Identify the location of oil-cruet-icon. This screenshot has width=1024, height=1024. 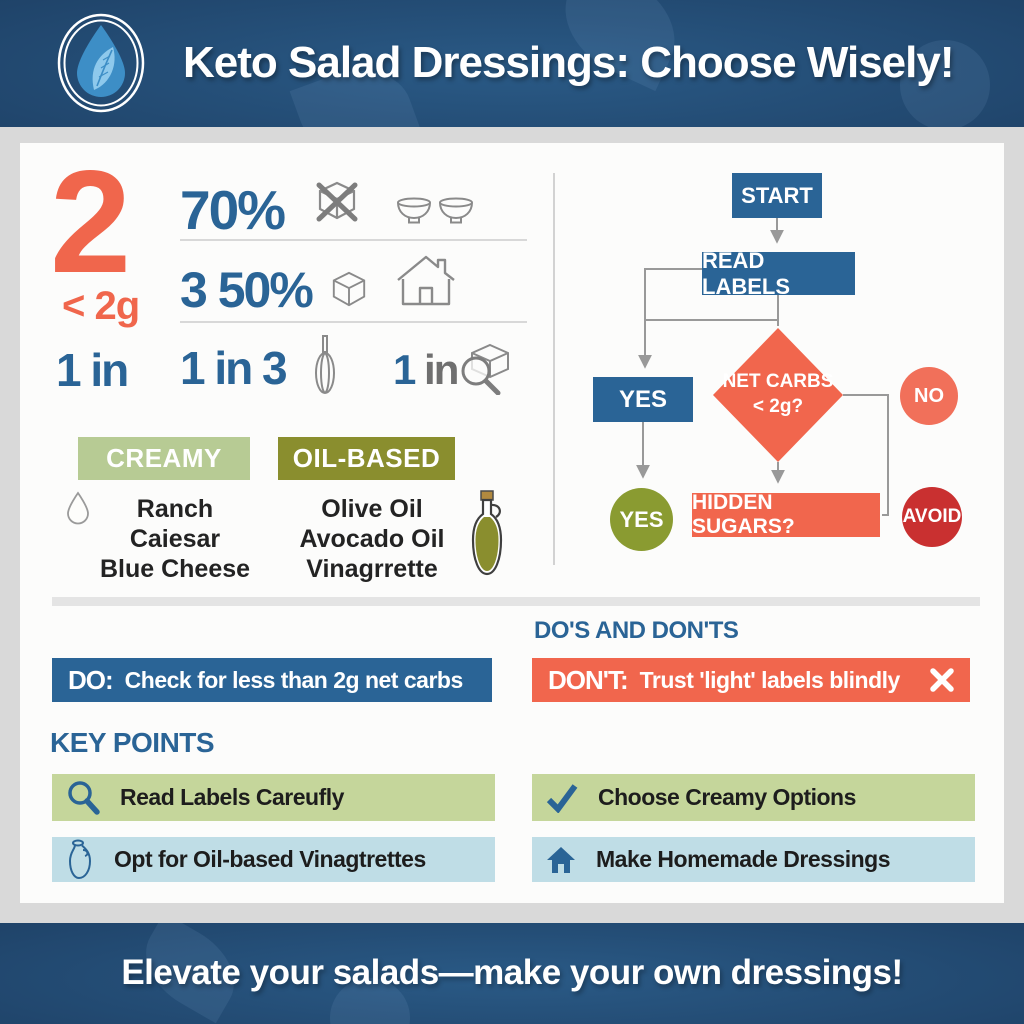
(80, 860).